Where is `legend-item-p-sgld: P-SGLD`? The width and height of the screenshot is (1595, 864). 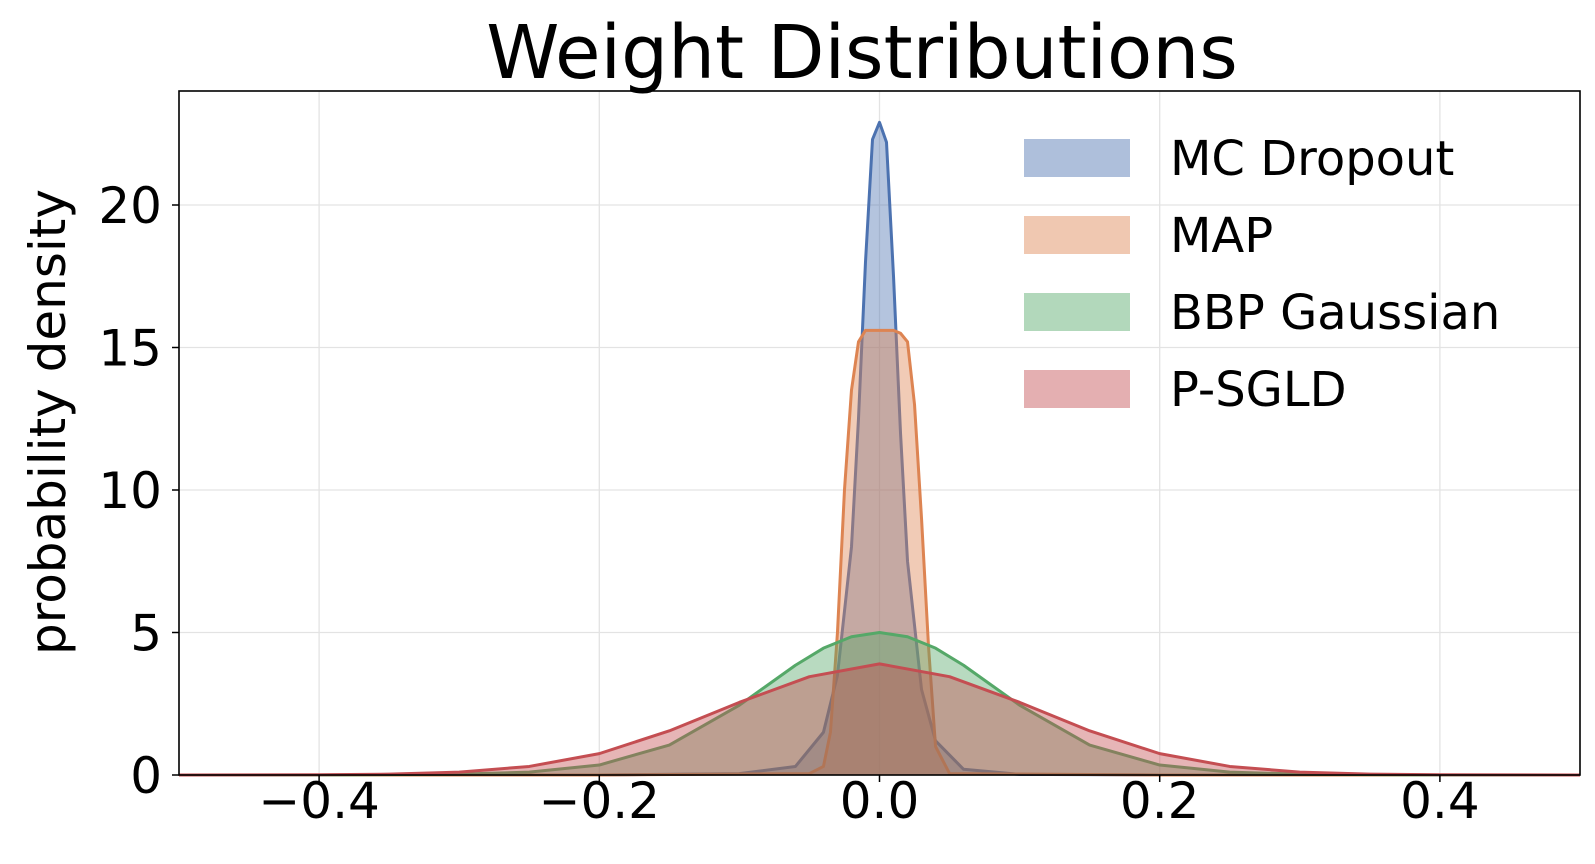
legend-item-p-sgld: P-SGLD is located at coordinates (1185, 390).